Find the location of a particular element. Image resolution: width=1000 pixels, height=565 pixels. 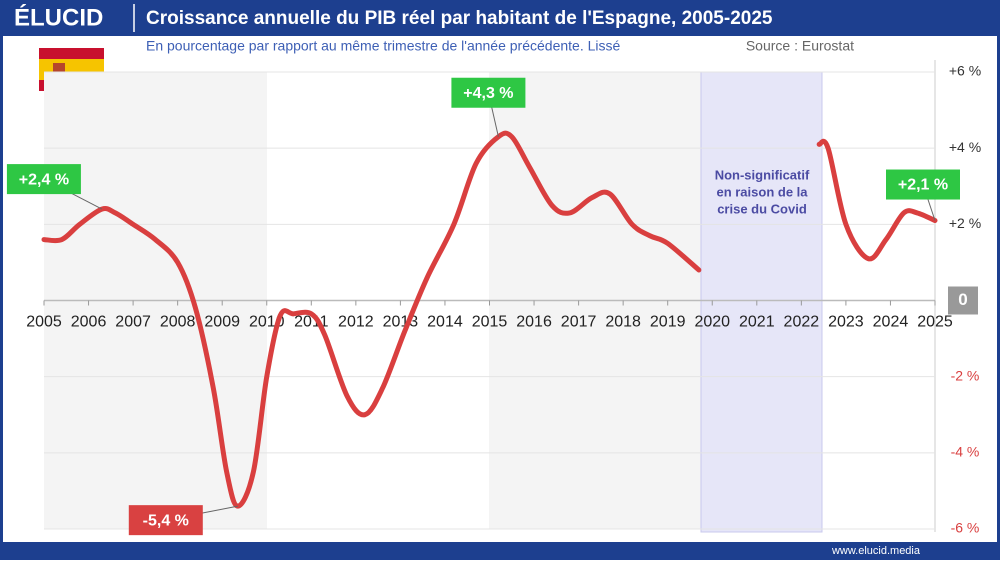

x-tick-label: 2008 is located at coordinates (178, 322).